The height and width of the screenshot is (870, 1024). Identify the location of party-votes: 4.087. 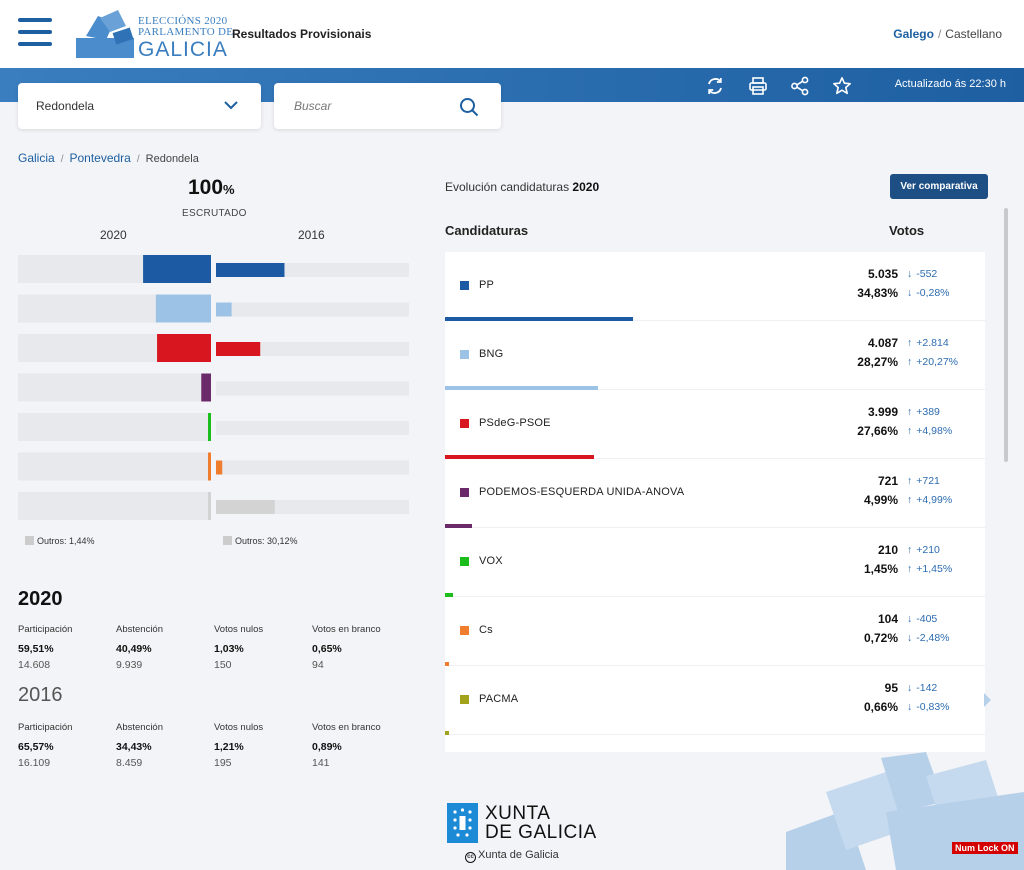
(882, 343).